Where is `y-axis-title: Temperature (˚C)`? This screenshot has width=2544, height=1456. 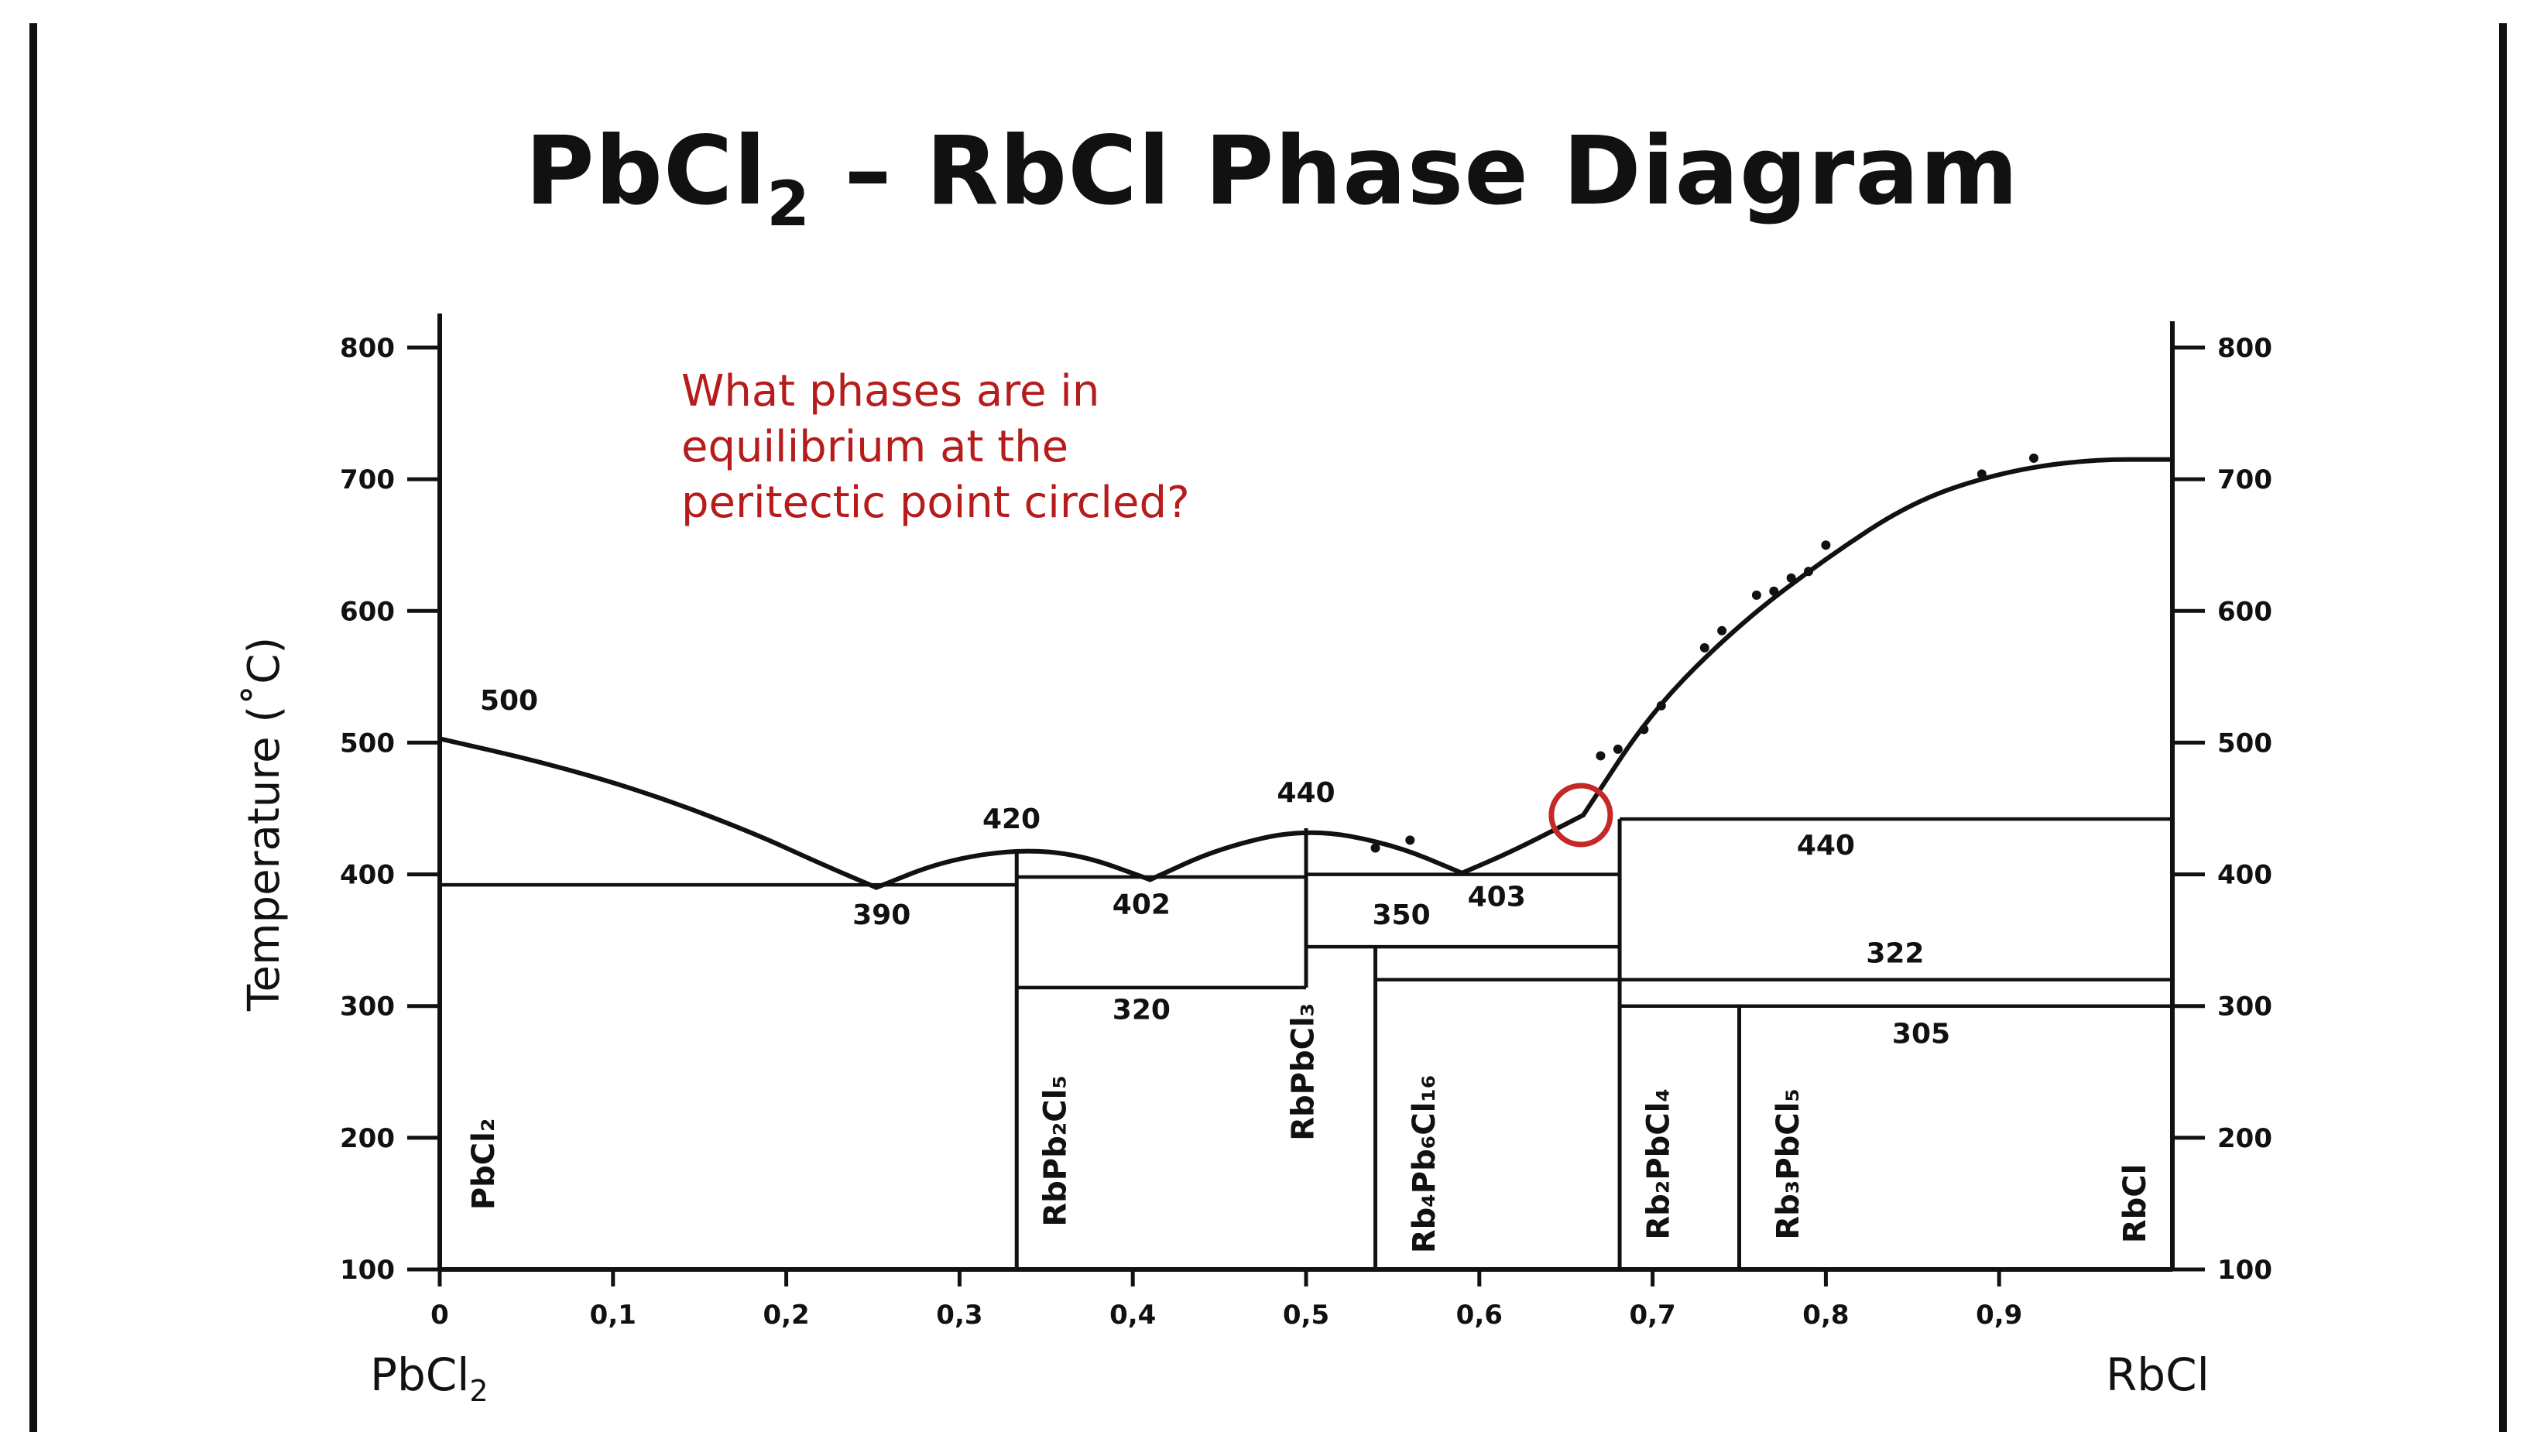
y-axis-title: Temperature (˚C) is located at coordinates (264, 825).